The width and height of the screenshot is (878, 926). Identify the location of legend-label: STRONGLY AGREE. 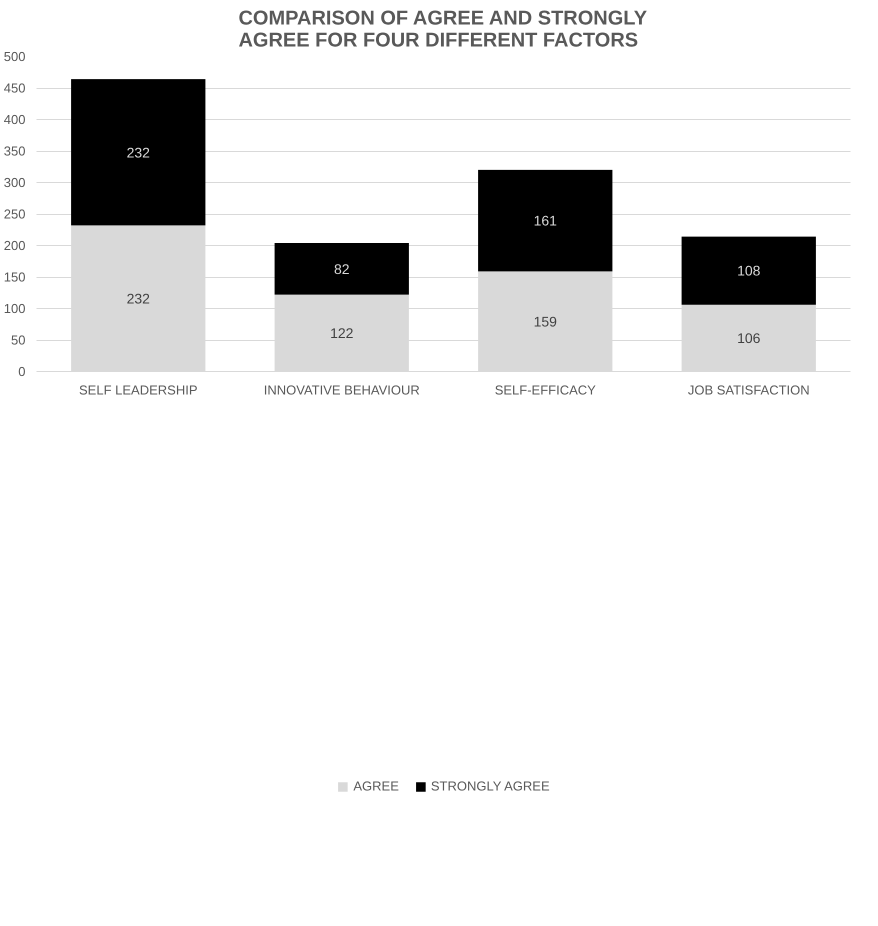
(490, 786).